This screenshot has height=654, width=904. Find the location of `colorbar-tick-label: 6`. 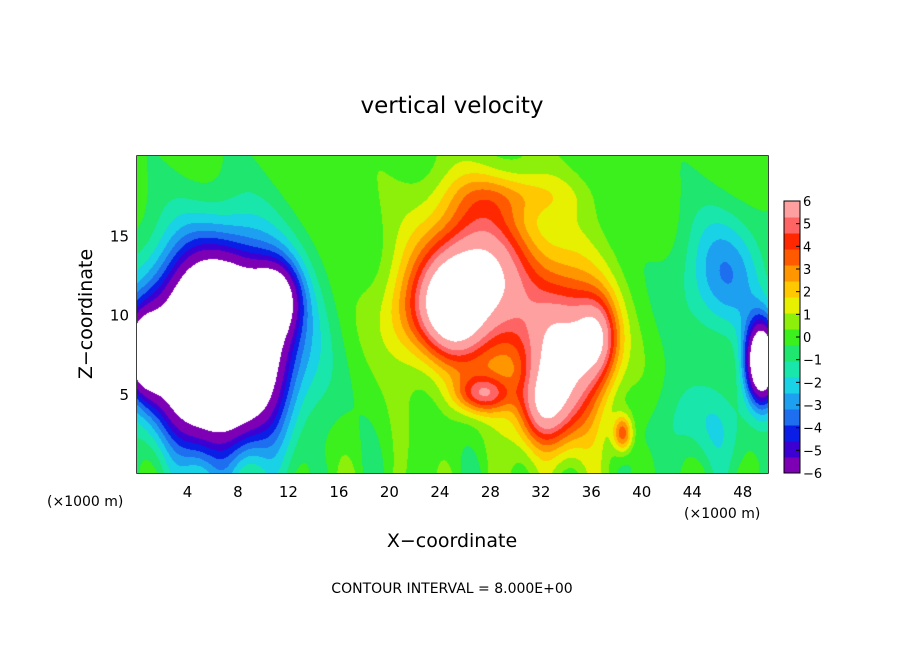

colorbar-tick-label: 6 is located at coordinates (807, 202).